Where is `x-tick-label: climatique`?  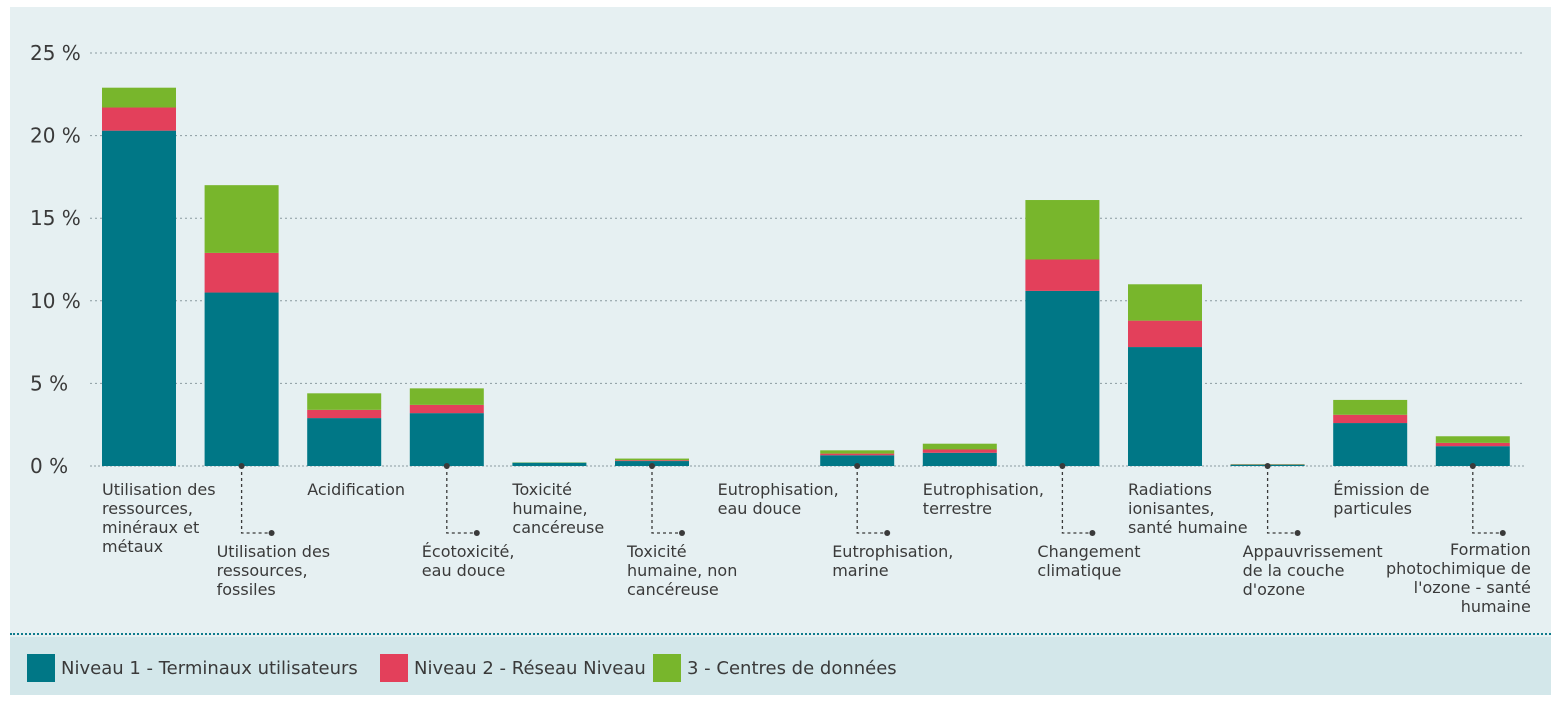 x-tick-label: climatique is located at coordinates (1079, 570).